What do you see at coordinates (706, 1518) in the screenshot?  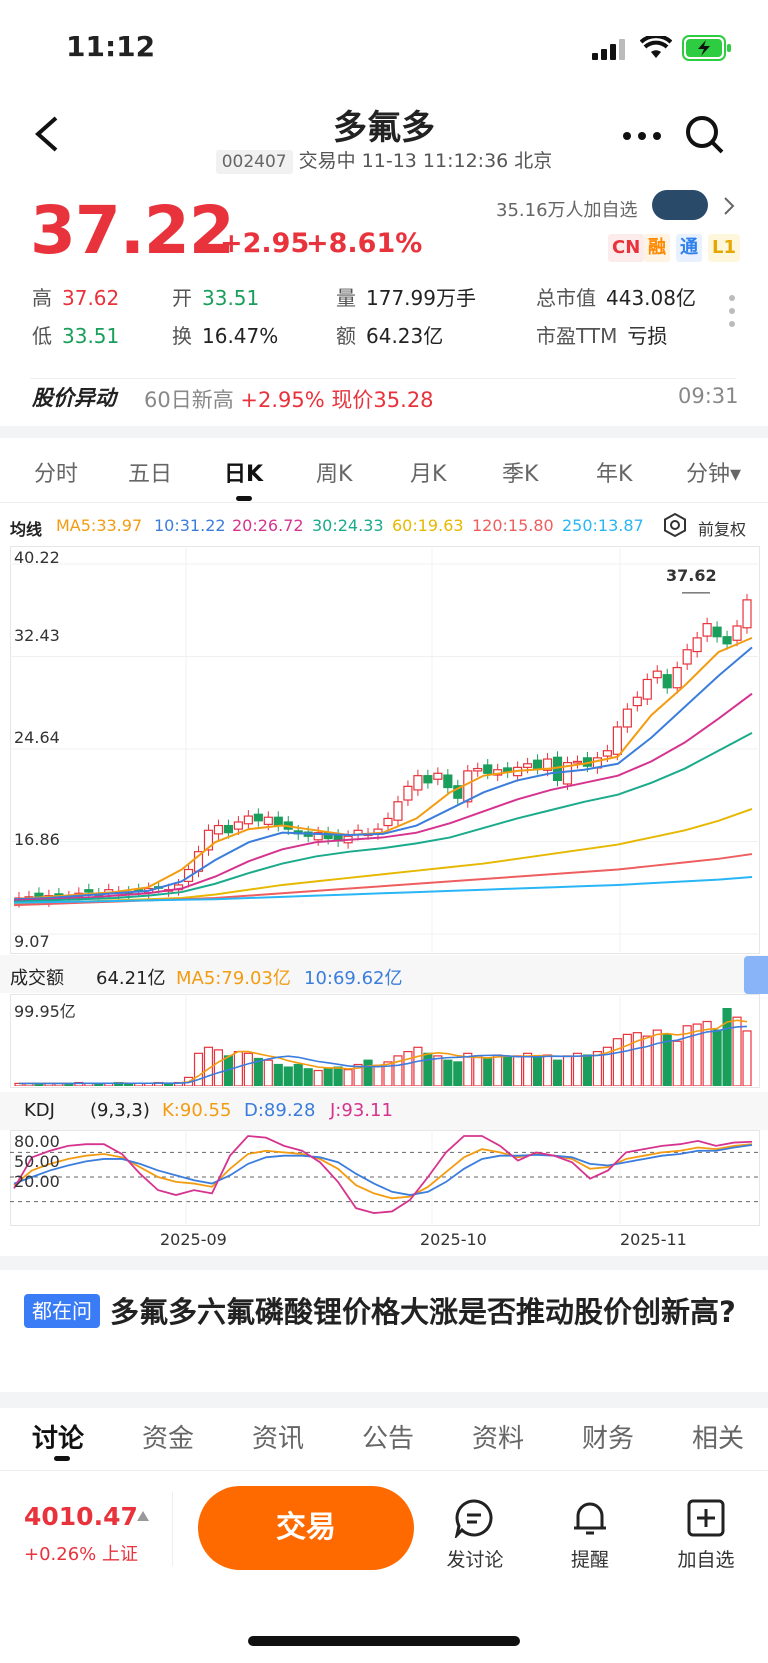 I see `add-watchlist-icon` at bounding box center [706, 1518].